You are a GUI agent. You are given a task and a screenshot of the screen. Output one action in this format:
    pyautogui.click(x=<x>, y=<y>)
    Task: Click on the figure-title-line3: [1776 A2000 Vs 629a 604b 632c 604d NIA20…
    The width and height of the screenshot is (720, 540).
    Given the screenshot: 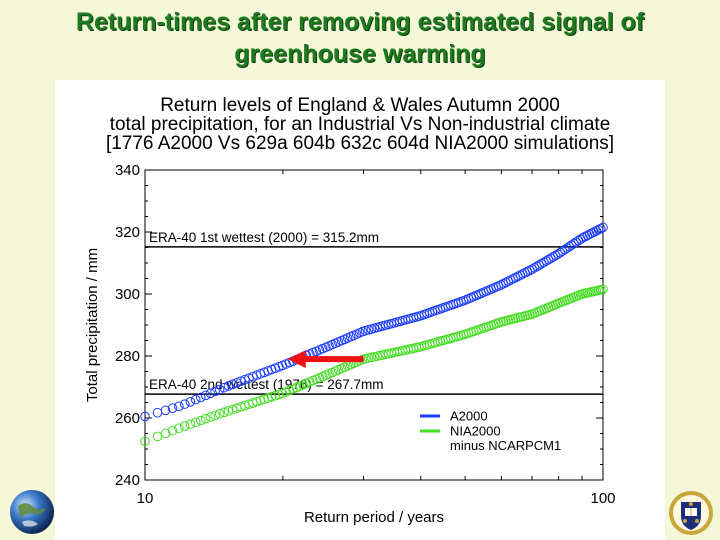 What is the action you would take?
    pyautogui.click(x=360, y=143)
    